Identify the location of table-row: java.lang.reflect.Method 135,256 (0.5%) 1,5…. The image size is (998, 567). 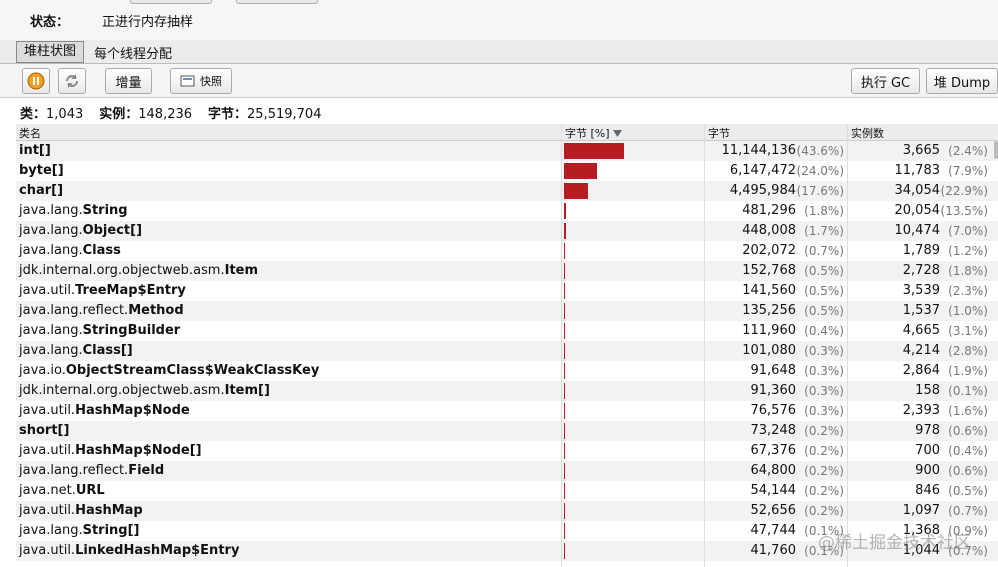
(507, 311).